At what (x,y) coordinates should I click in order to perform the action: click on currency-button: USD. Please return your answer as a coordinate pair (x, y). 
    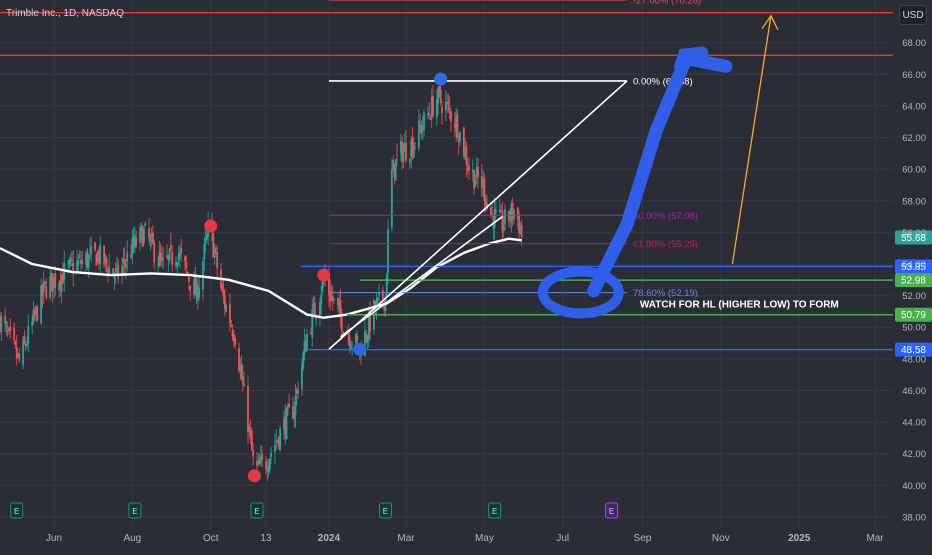
    Looking at the image, I should click on (913, 15).